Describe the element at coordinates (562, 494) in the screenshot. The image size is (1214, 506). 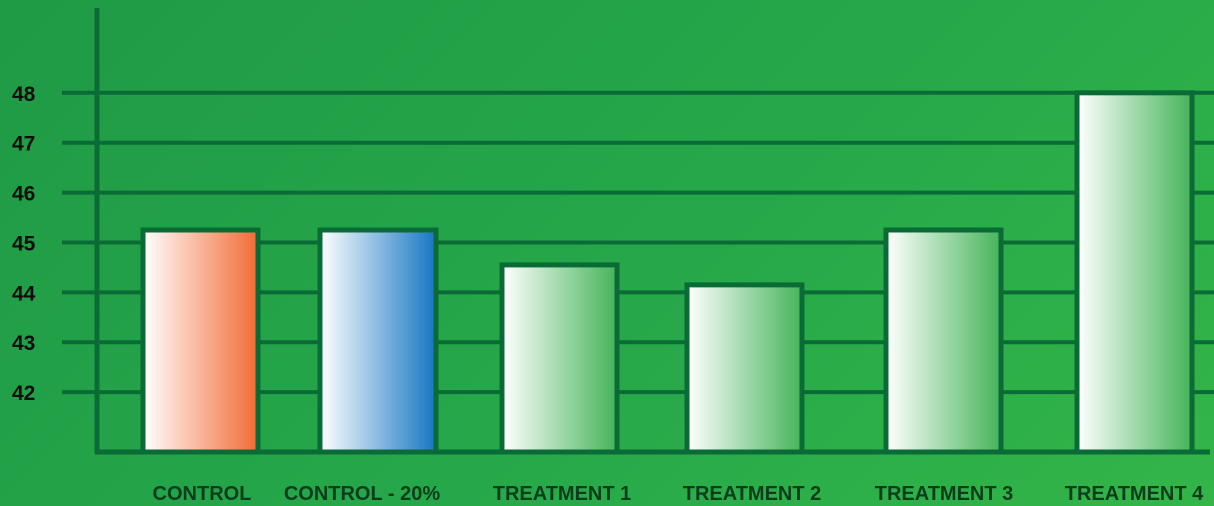
I see `category-label: TREATMENT 1` at that location.